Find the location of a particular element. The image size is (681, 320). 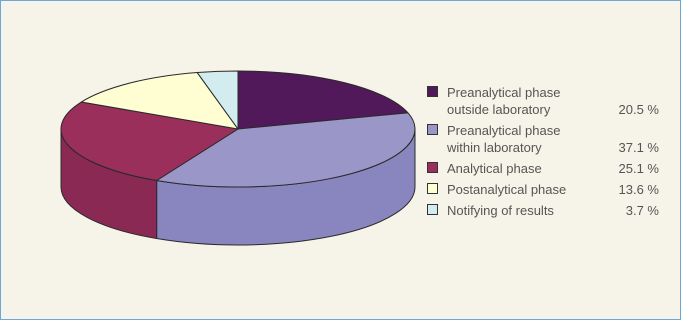

legend-item-postanalytical: Postanalytical phase 13.6 % is located at coordinates (543, 189).